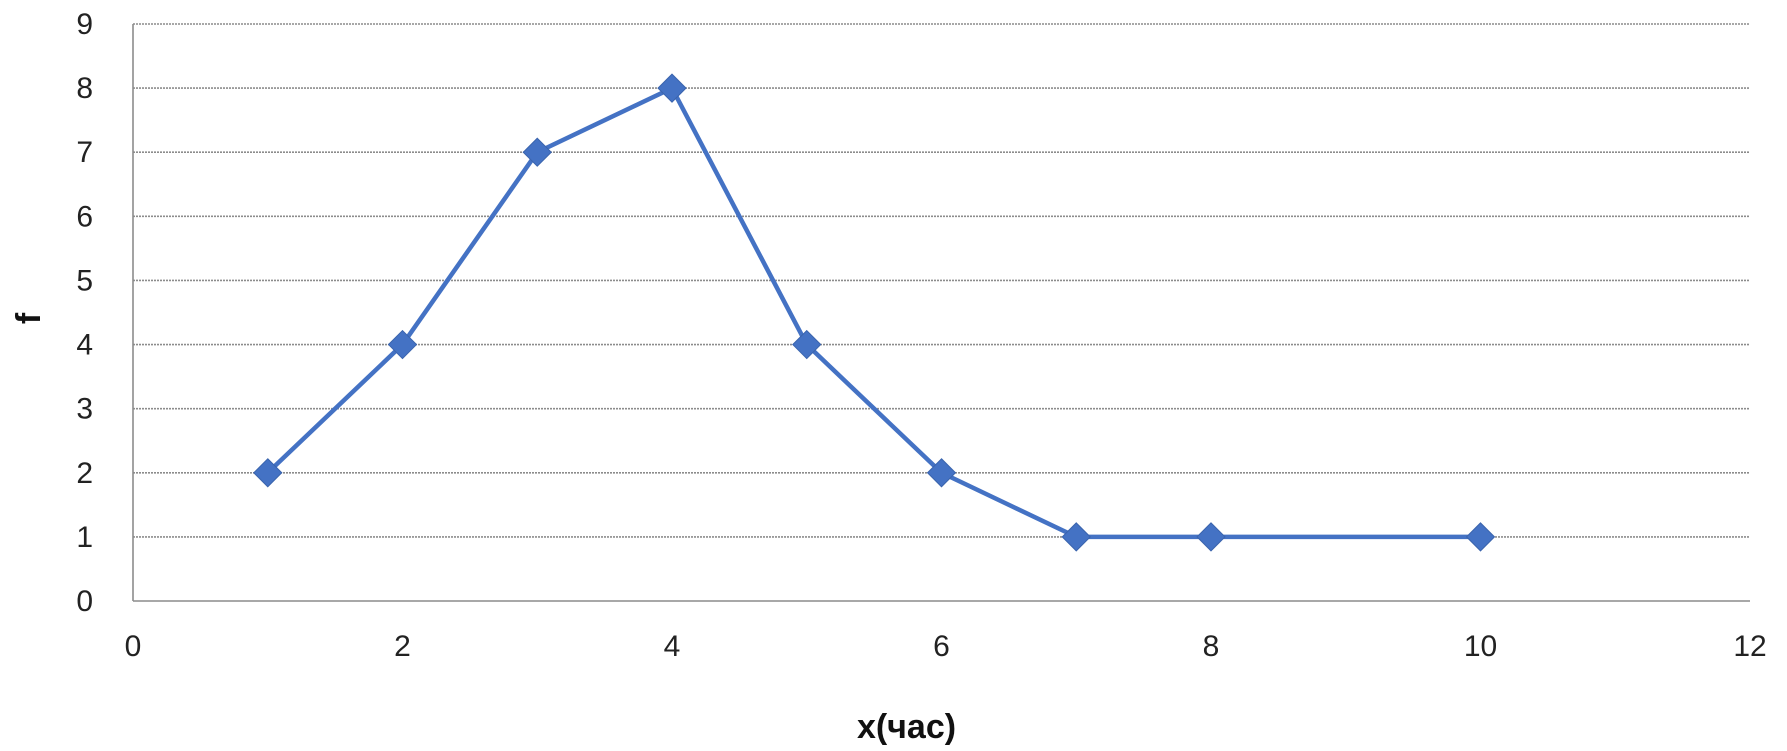 Image resolution: width=1787 pixels, height=751 pixels. What do you see at coordinates (1480, 646) in the screenshot?
I see `x-tick-label: 10` at bounding box center [1480, 646].